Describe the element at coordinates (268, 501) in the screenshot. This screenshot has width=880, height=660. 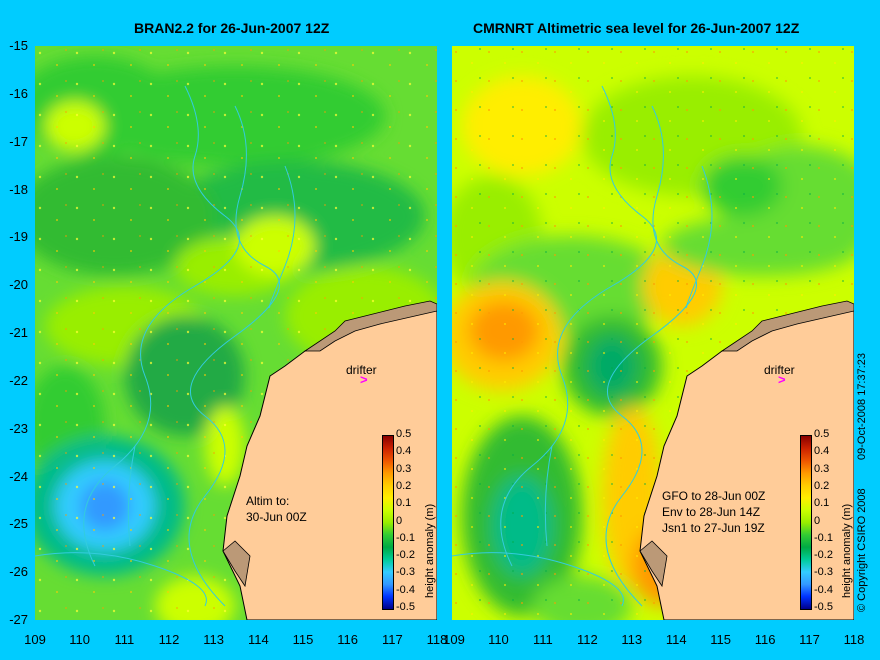
I see `left-note-line-1: Altim to:` at that location.